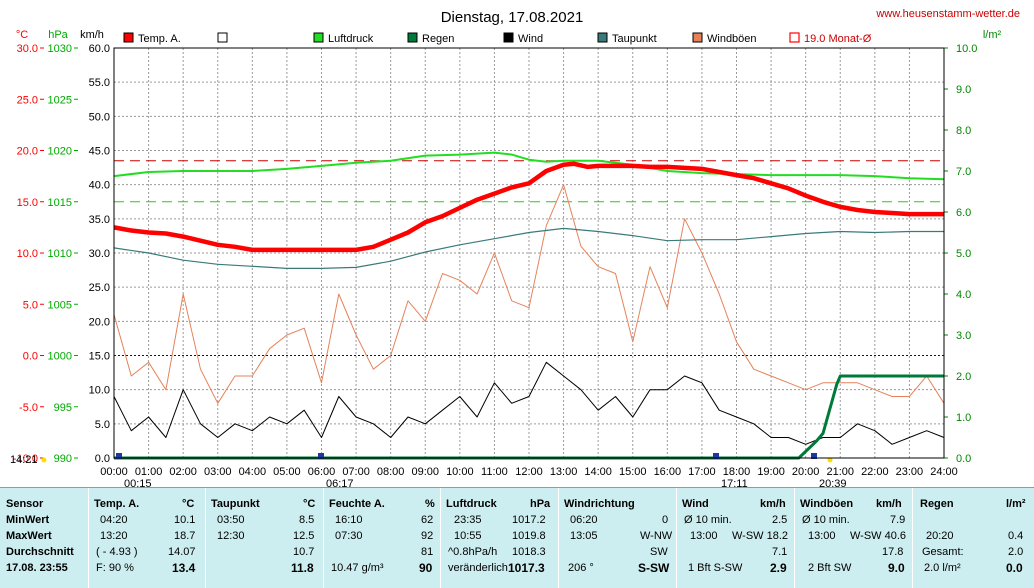  I want to click on dew-max-time: 12:30, so click(231, 536).